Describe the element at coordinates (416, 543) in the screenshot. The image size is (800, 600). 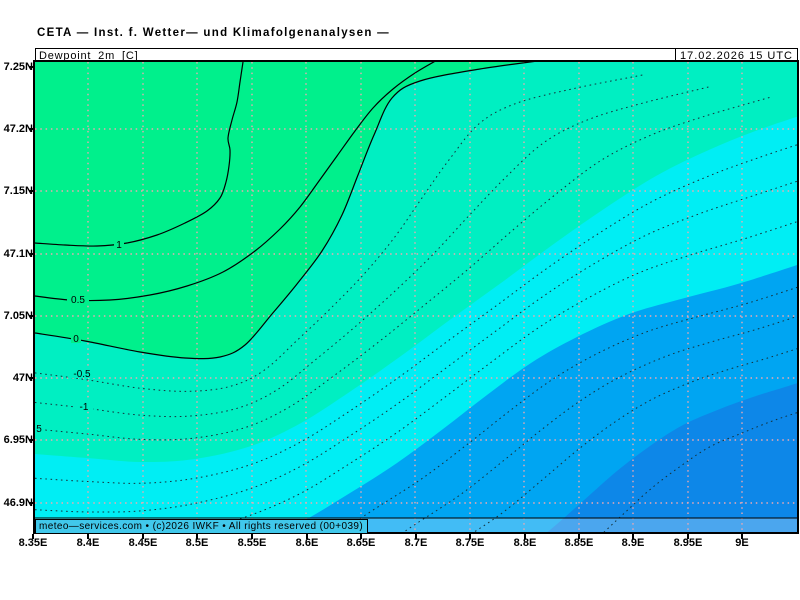
I see `x-tick-label: 8.7E` at that location.